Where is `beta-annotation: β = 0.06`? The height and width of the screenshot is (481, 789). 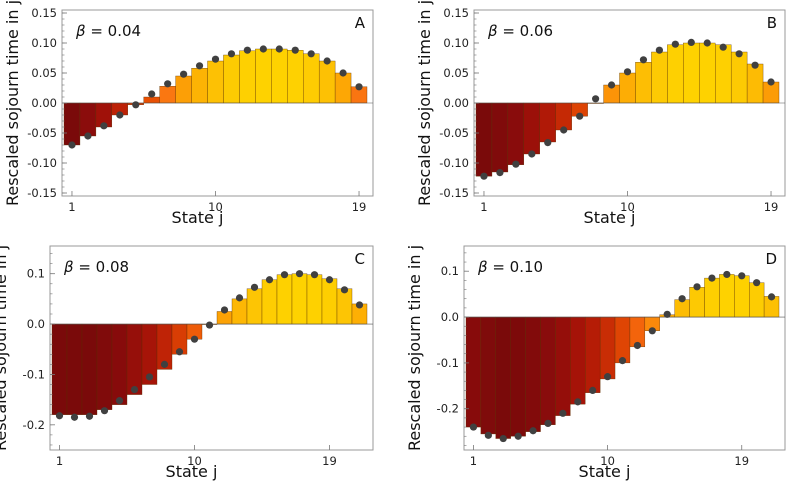 beta-annotation: β = 0.06 is located at coordinates (520, 31).